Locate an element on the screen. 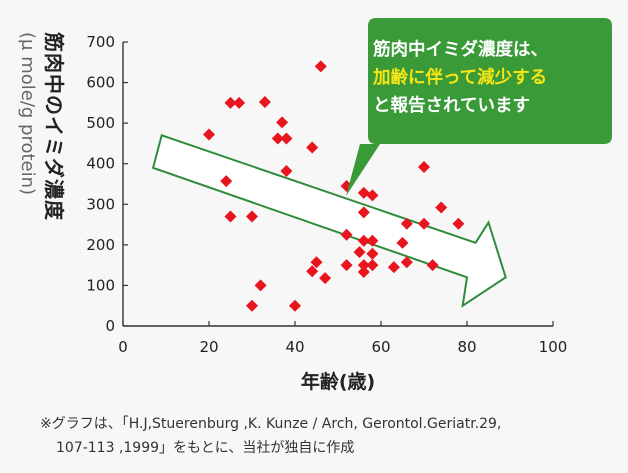  x-ticks: 0 20 40 60 80 100 is located at coordinates (342, 338).